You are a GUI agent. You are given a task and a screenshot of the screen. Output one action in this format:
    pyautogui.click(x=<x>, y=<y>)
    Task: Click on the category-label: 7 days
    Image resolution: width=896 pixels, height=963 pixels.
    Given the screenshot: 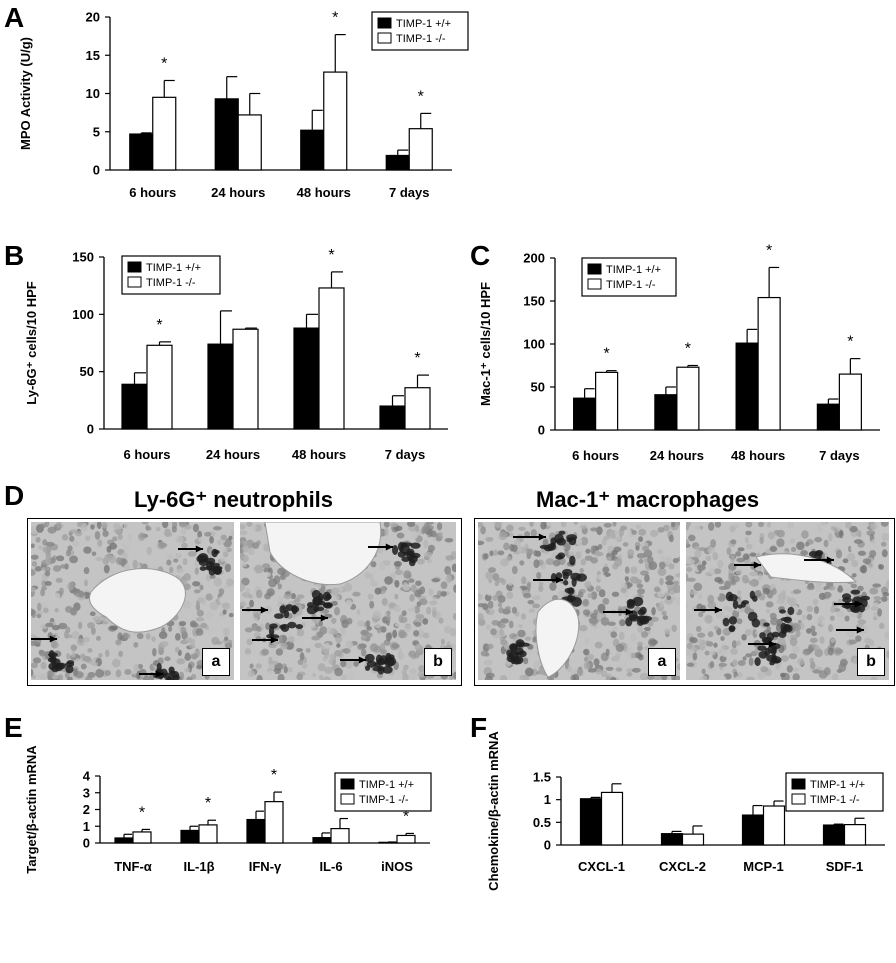 What is the action you would take?
    pyautogui.click(x=839, y=455)
    